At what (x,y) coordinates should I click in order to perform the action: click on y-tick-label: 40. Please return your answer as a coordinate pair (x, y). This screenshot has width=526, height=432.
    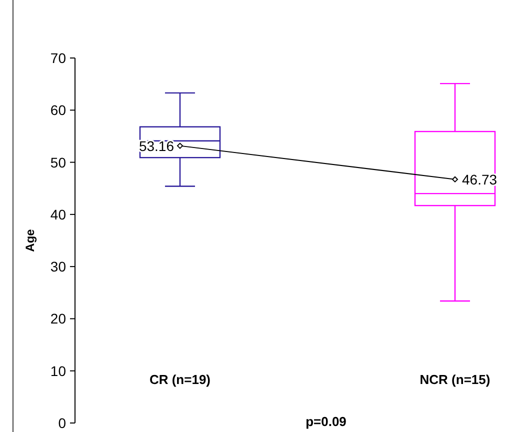
    Looking at the image, I should click on (58, 214).